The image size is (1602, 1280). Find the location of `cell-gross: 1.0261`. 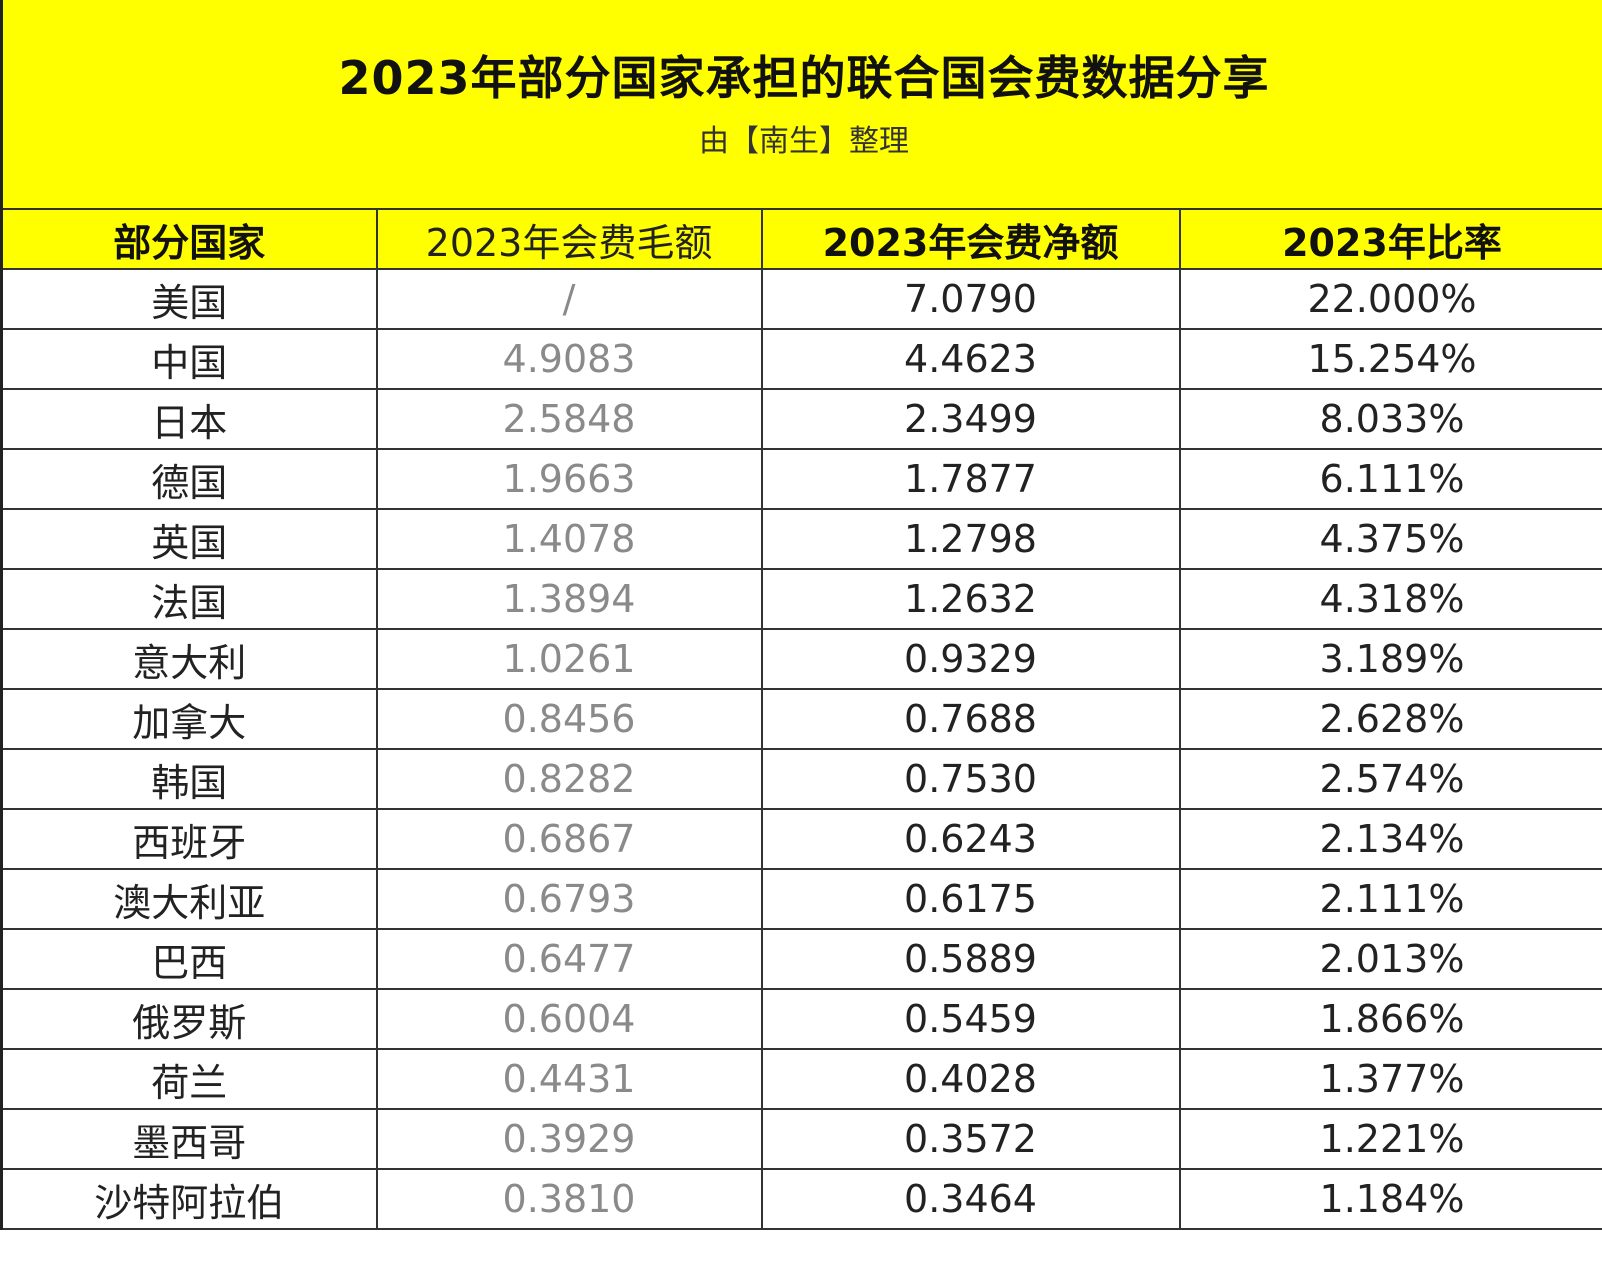

cell-gross: 1.0261 is located at coordinates (569, 659).